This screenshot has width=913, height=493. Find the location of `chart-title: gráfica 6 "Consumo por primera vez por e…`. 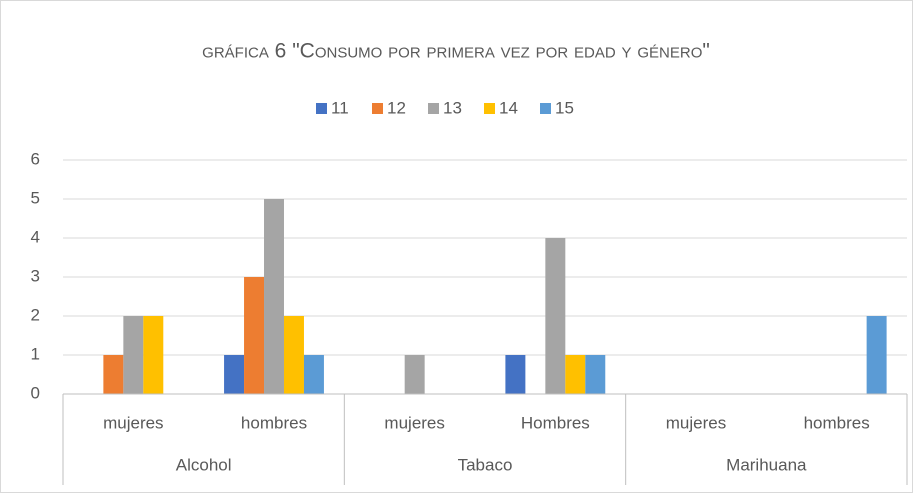

chart-title: gráfica 6 "Consumo por primera vez por e… is located at coordinates (456, 51).